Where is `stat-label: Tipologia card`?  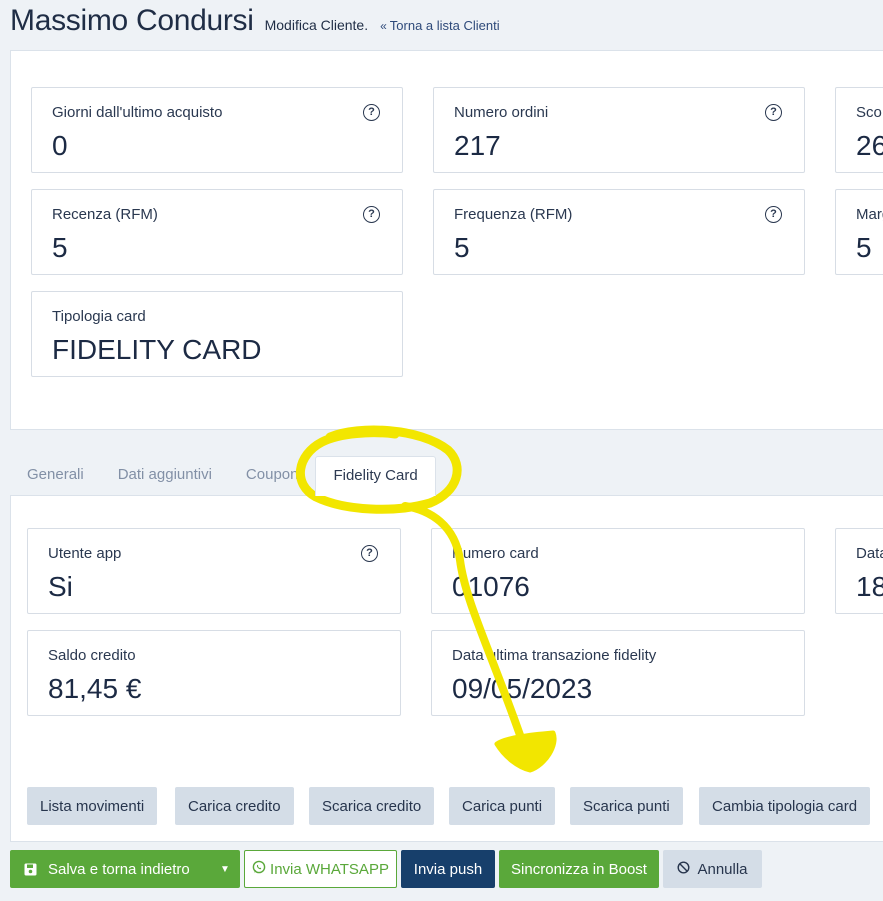 stat-label: Tipologia card is located at coordinates (99, 316).